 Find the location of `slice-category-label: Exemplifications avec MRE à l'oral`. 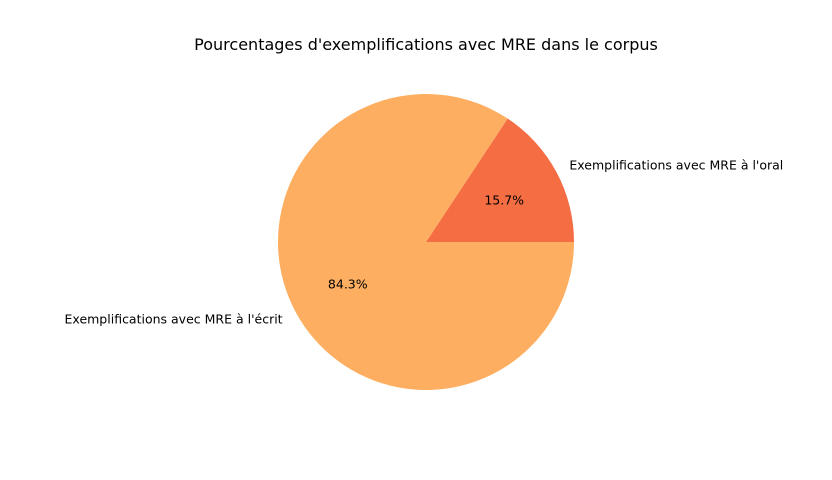

slice-category-label: Exemplifications avec MRE à l'oral is located at coordinates (676, 164).